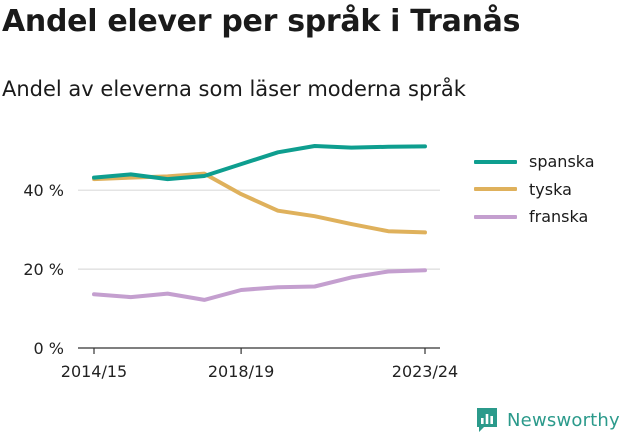 This screenshot has width=631, height=439. Describe the element at coordinates (259, 163) in the screenshot. I see `series-line-spanska` at that location.